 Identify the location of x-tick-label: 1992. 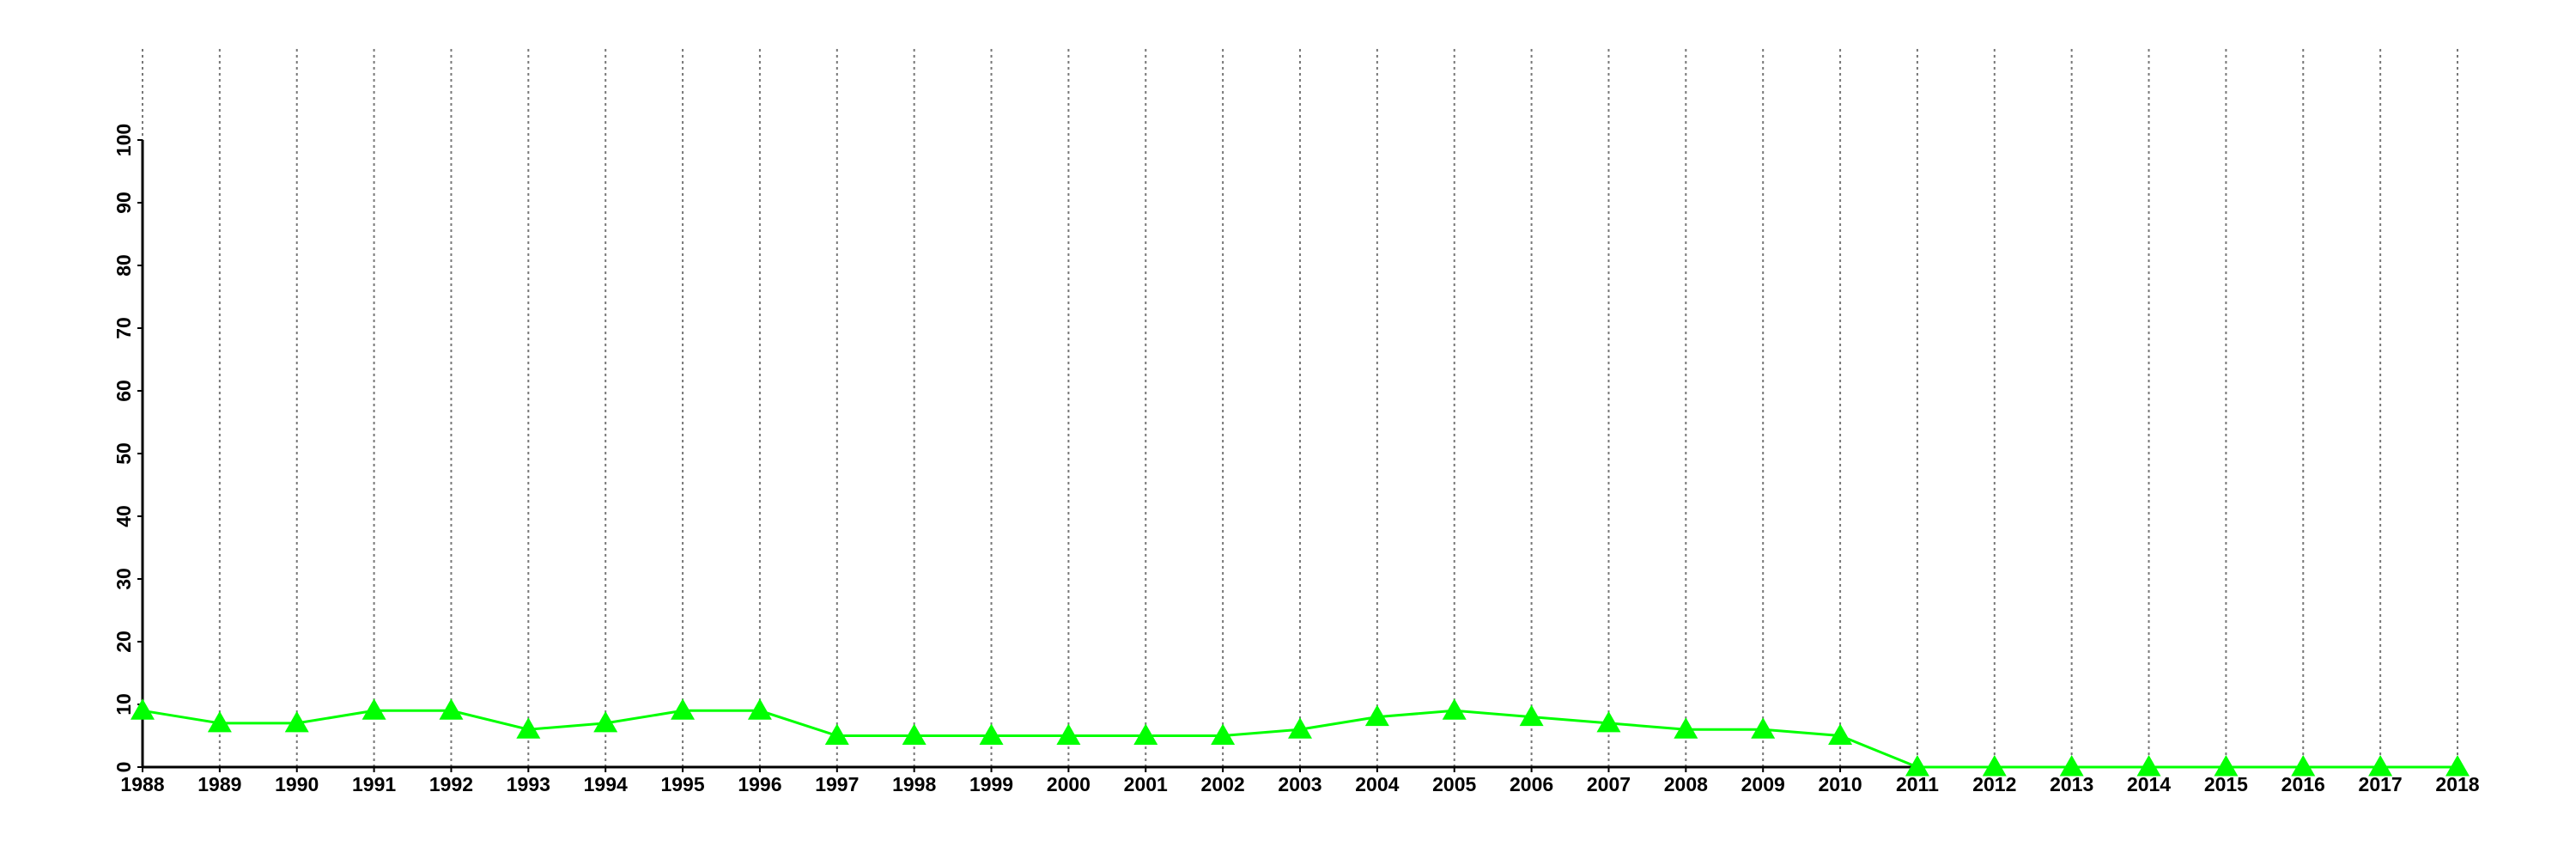
(451, 784).